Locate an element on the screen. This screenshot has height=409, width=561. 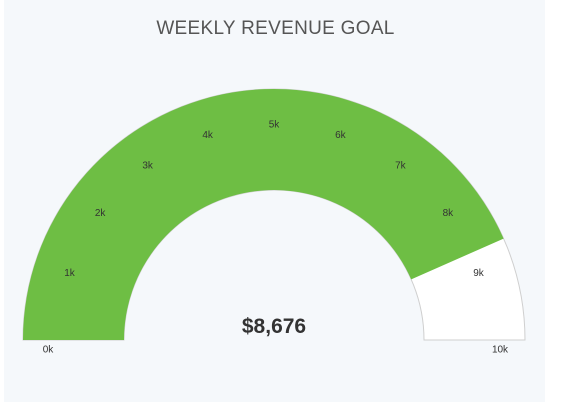
tick-label-7k: 7k is located at coordinates (401, 166).